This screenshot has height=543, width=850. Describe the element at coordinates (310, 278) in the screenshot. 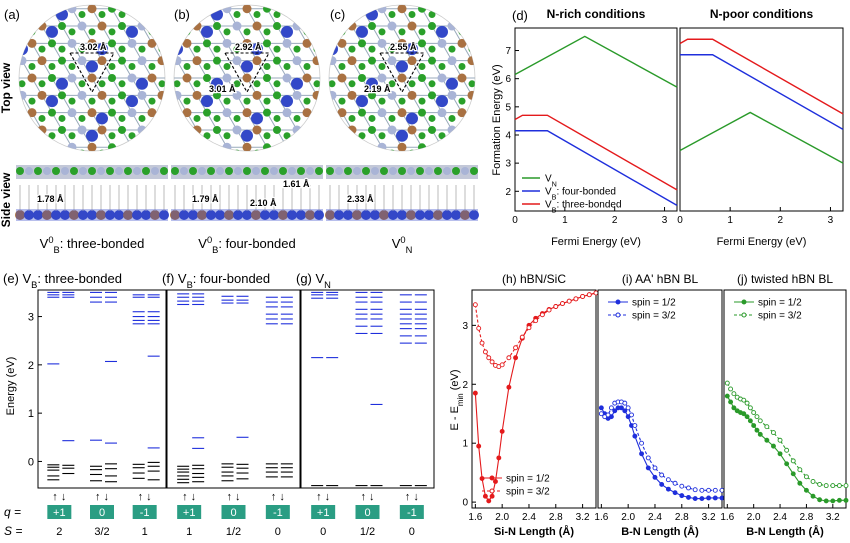

I see `label-part: (g) V` at that location.